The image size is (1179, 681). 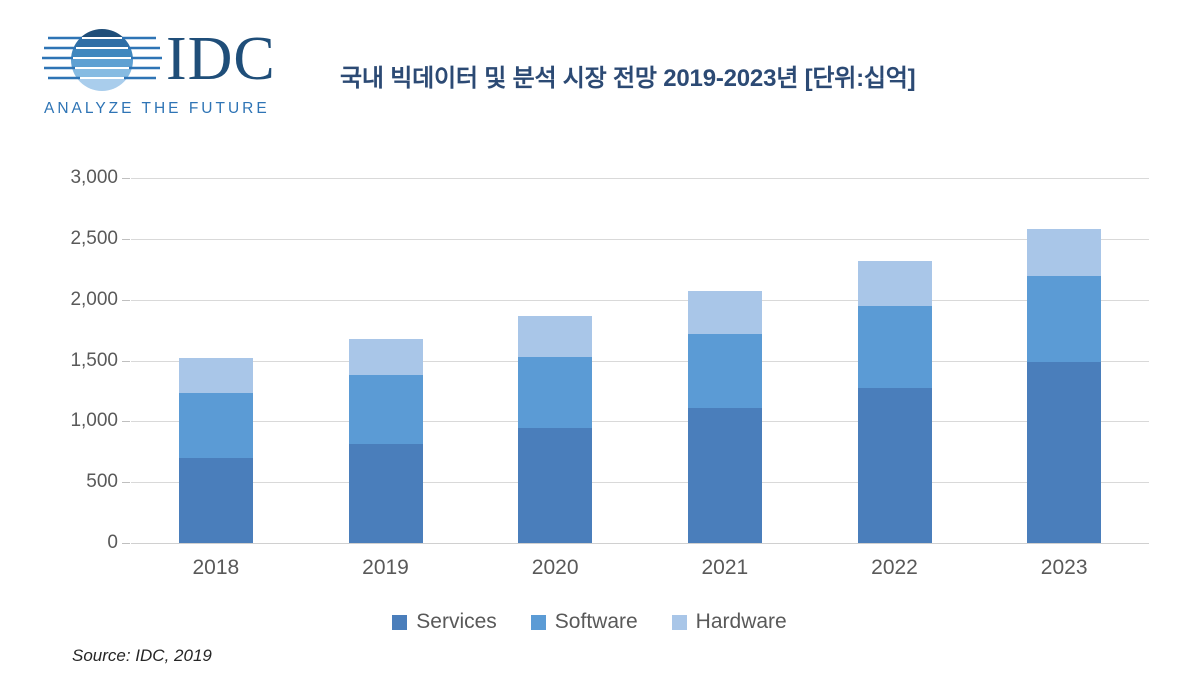 I want to click on chart-legend: Services Software Hardware, so click(x=589, y=622).